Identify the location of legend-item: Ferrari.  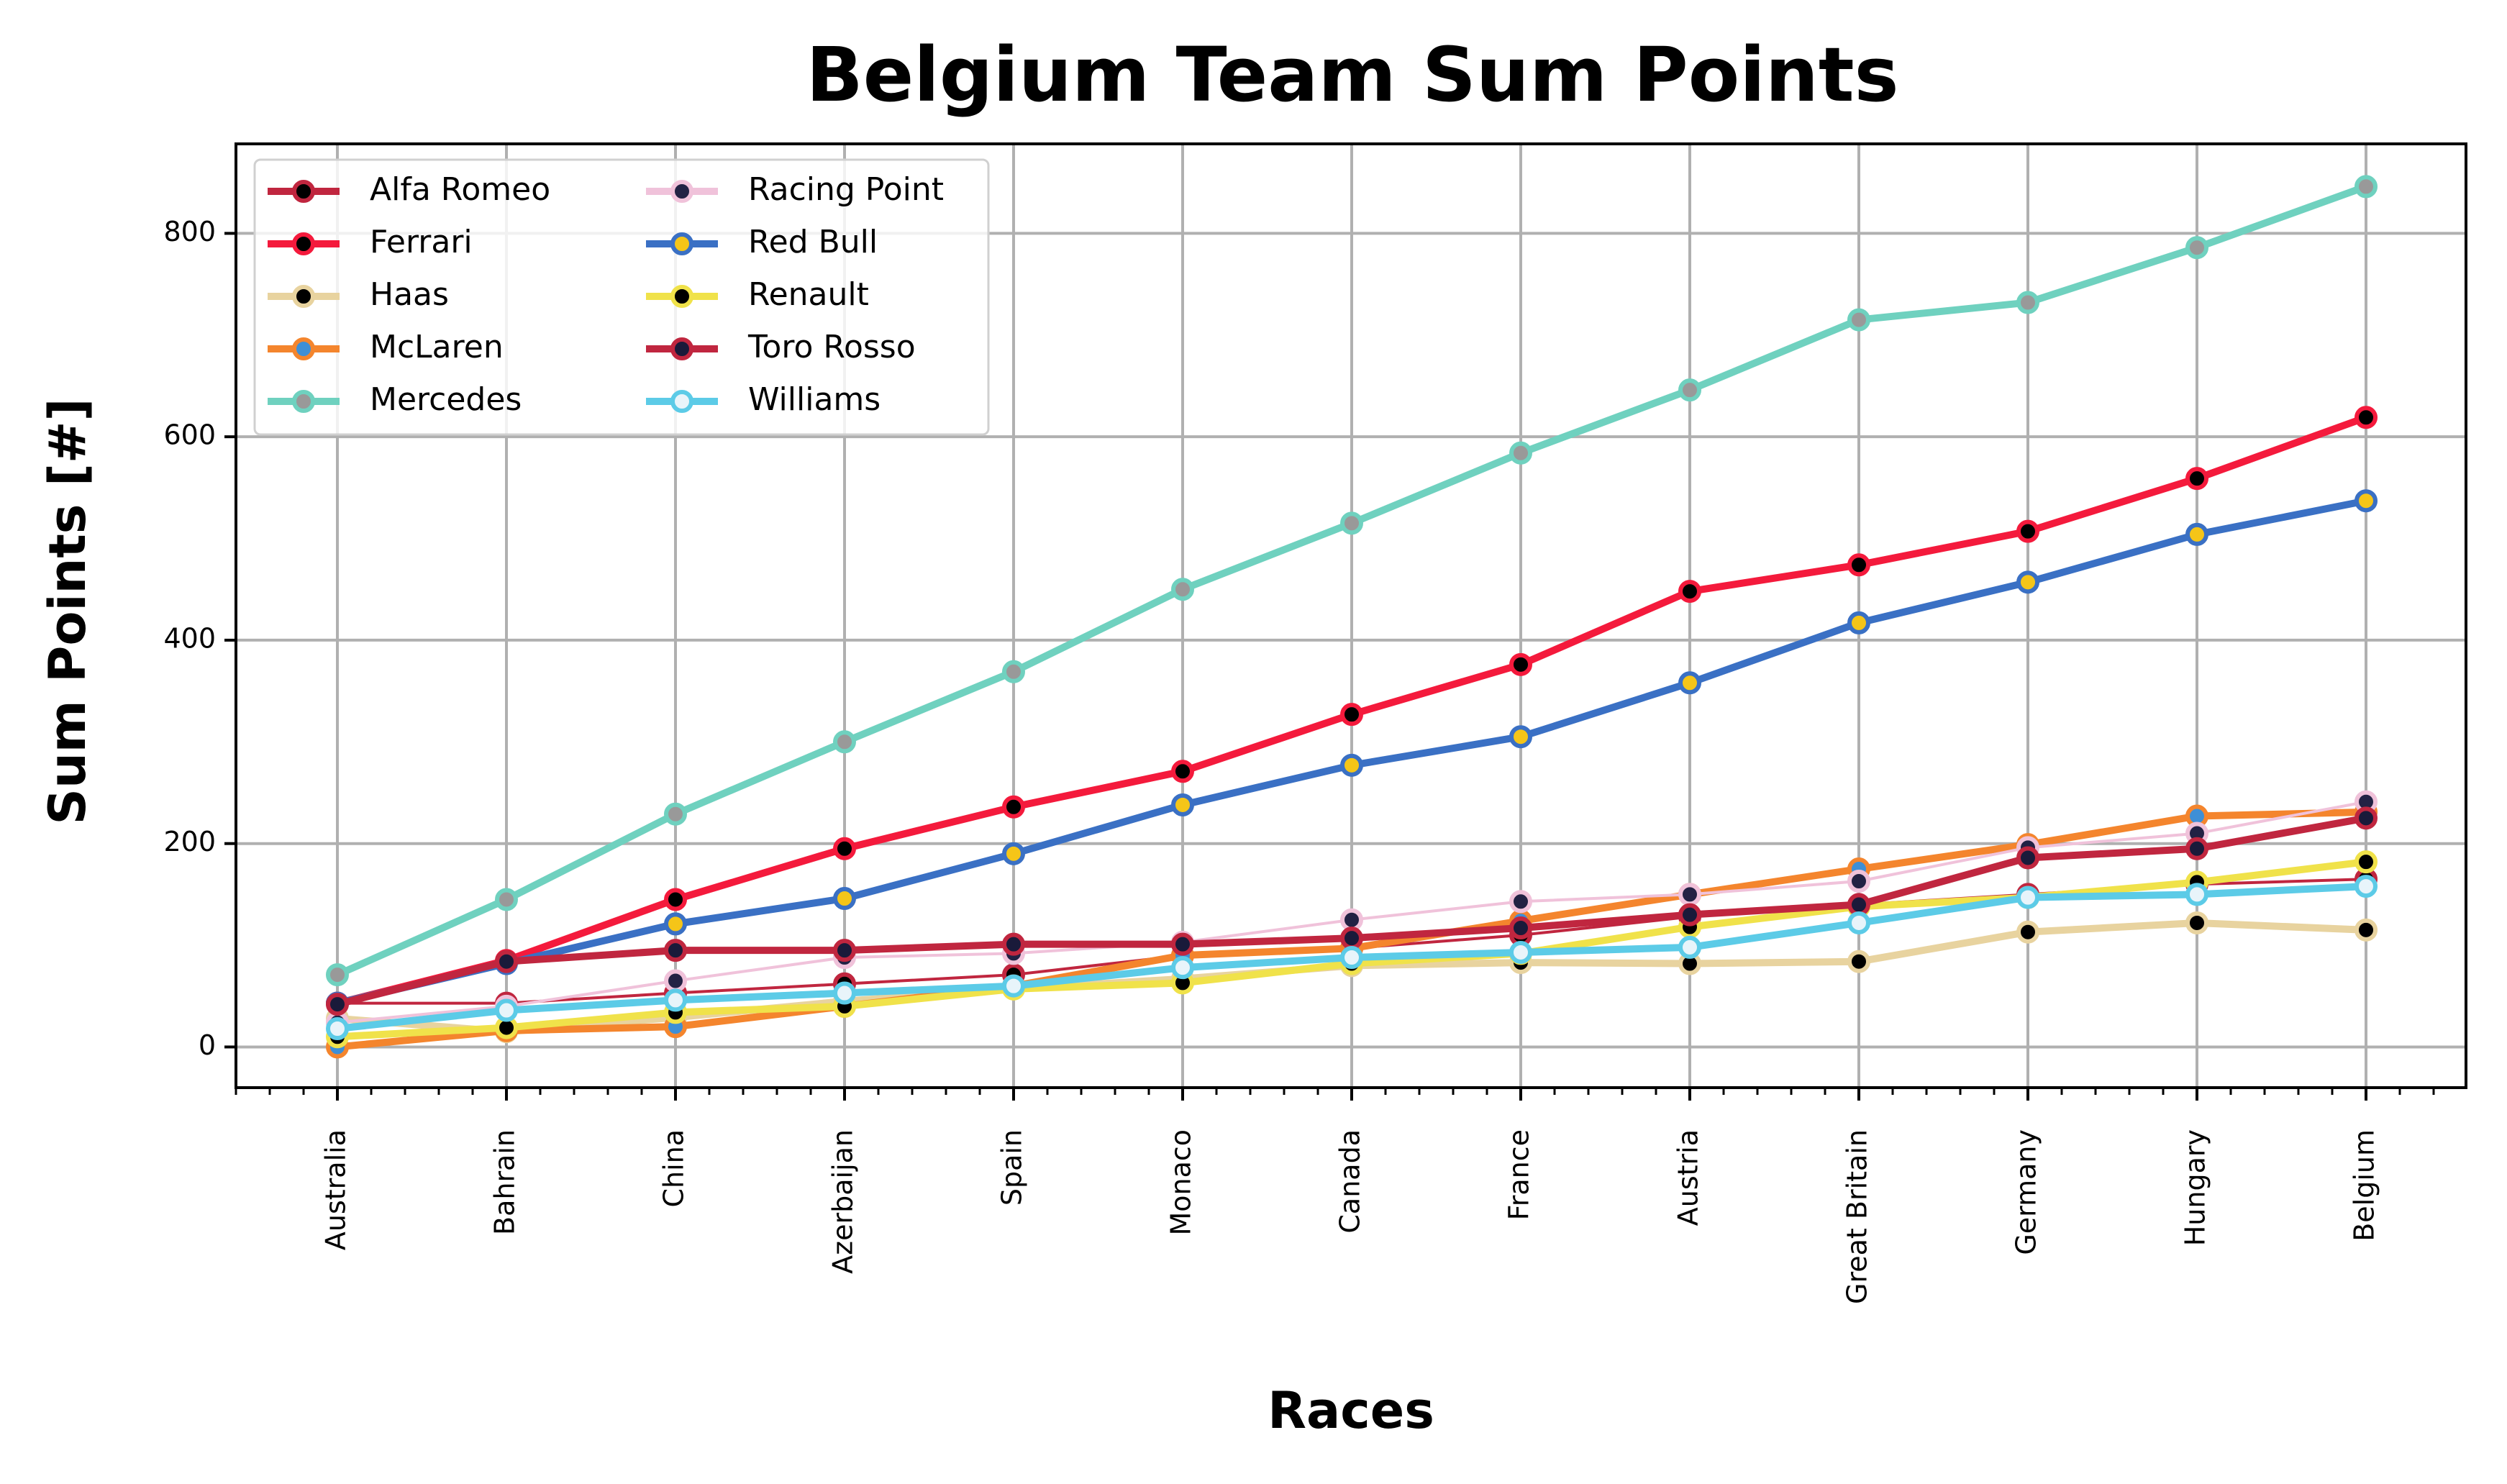
(370, 242).